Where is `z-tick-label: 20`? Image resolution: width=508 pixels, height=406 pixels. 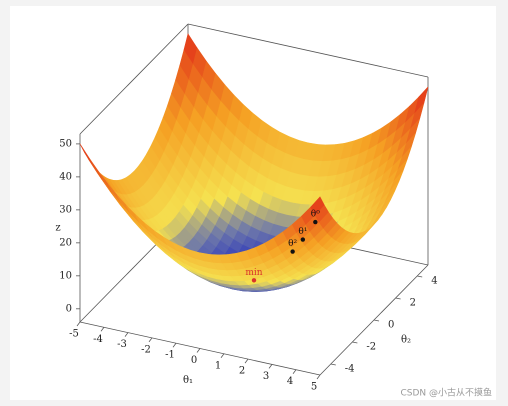
z-tick-label: 20 is located at coordinates (65, 242).